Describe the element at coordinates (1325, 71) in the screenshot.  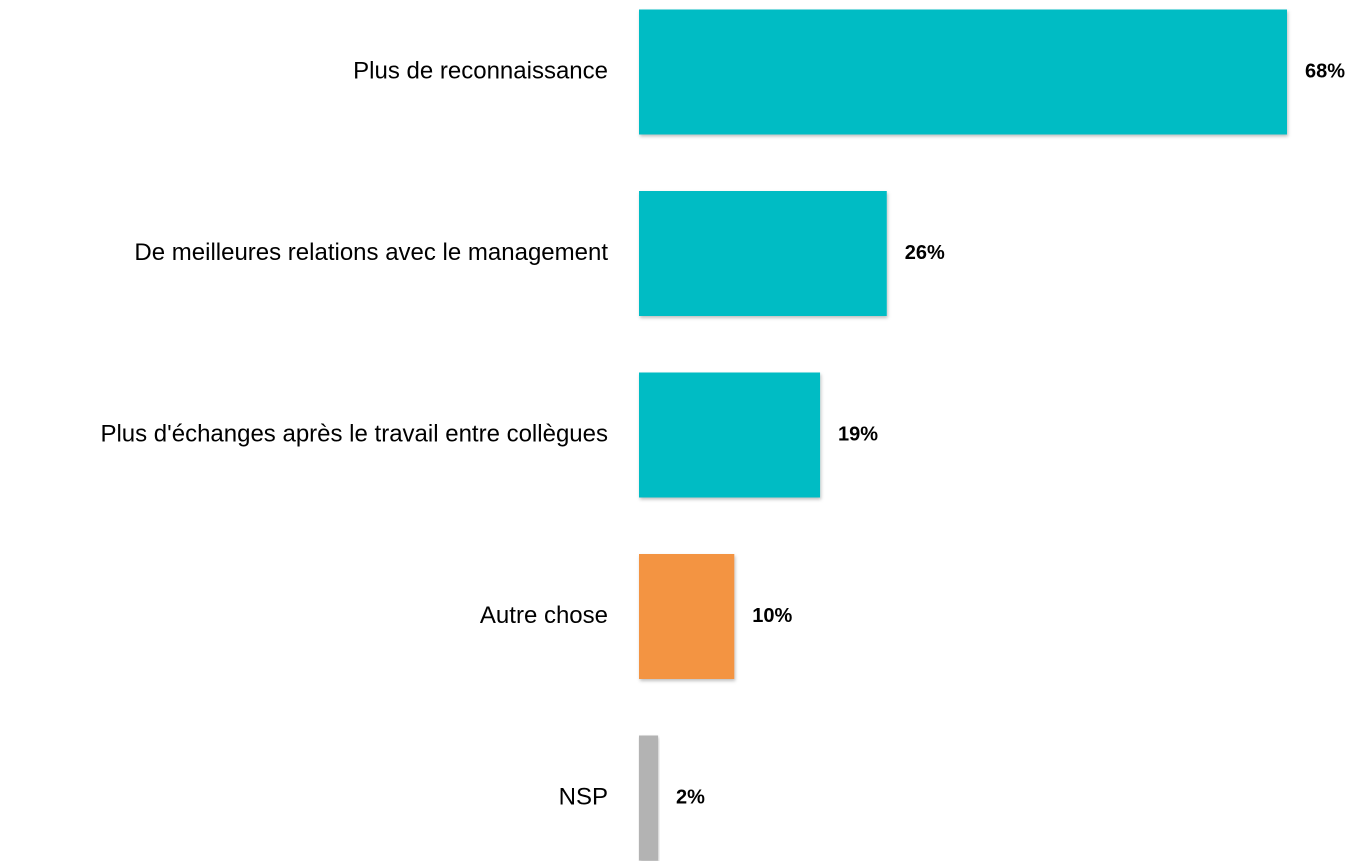
I see `value-label: 68%` at that location.